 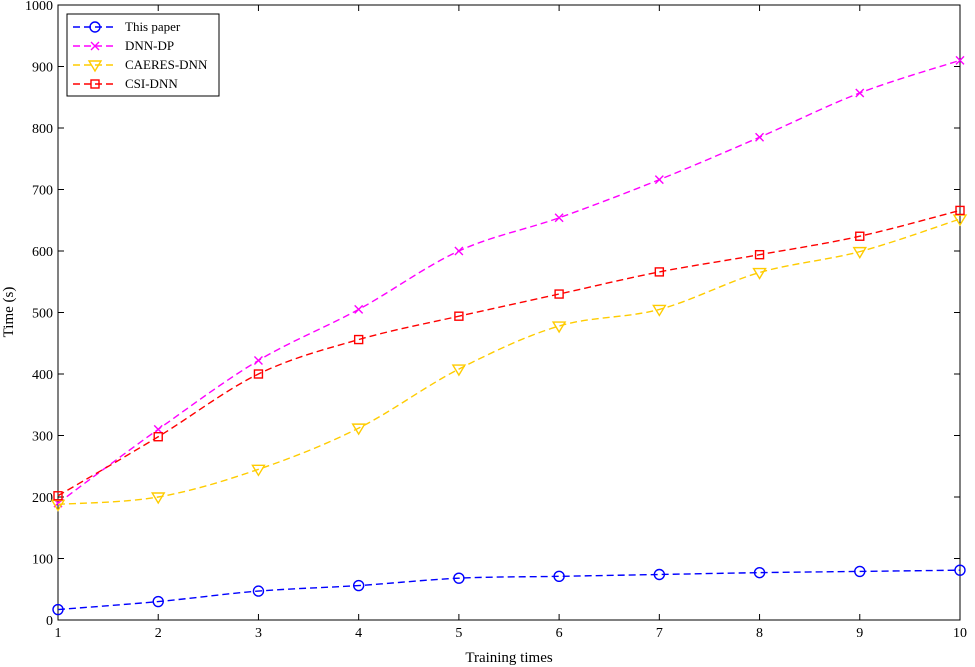 What do you see at coordinates (49, 621) in the screenshot?
I see `y-tick-label: 0` at bounding box center [49, 621].